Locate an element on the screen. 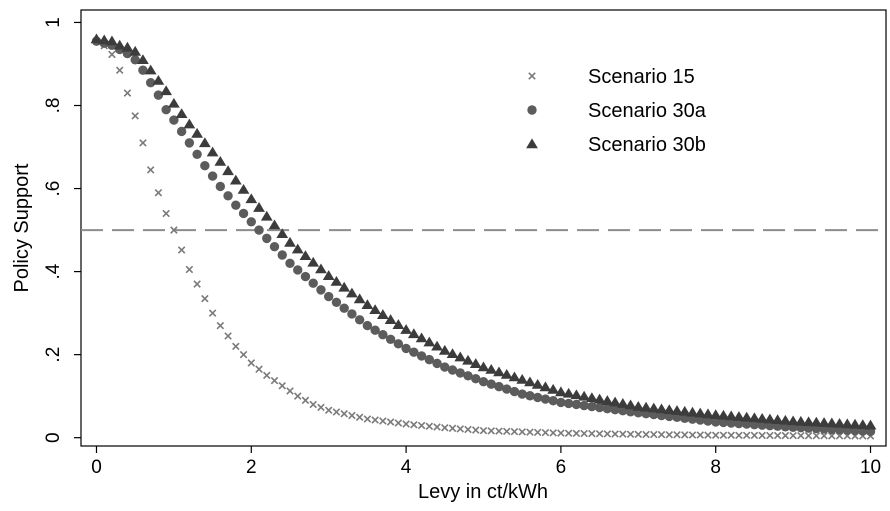 The width and height of the screenshot is (890, 511). x-axis-title: Levy in ct/kWh is located at coordinates (483, 492).